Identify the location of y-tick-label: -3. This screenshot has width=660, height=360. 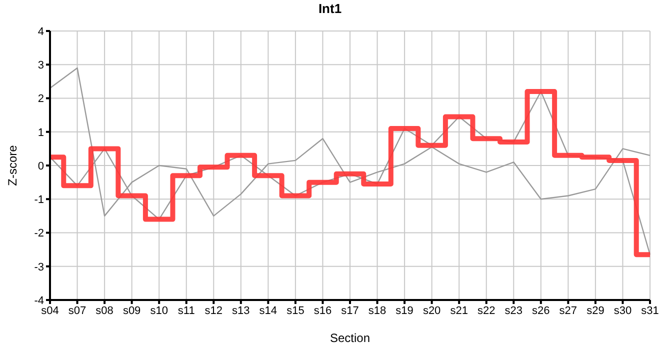
(39, 267).